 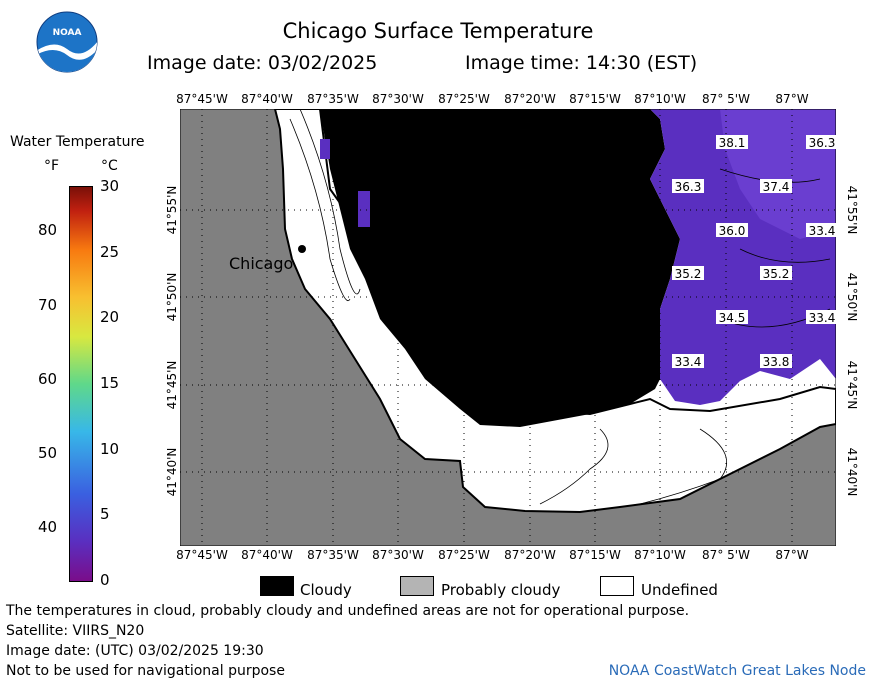 What do you see at coordinates (105, 580) in the screenshot?
I see `colorbar-c-tick: 0` at bounding box center [105, 580].